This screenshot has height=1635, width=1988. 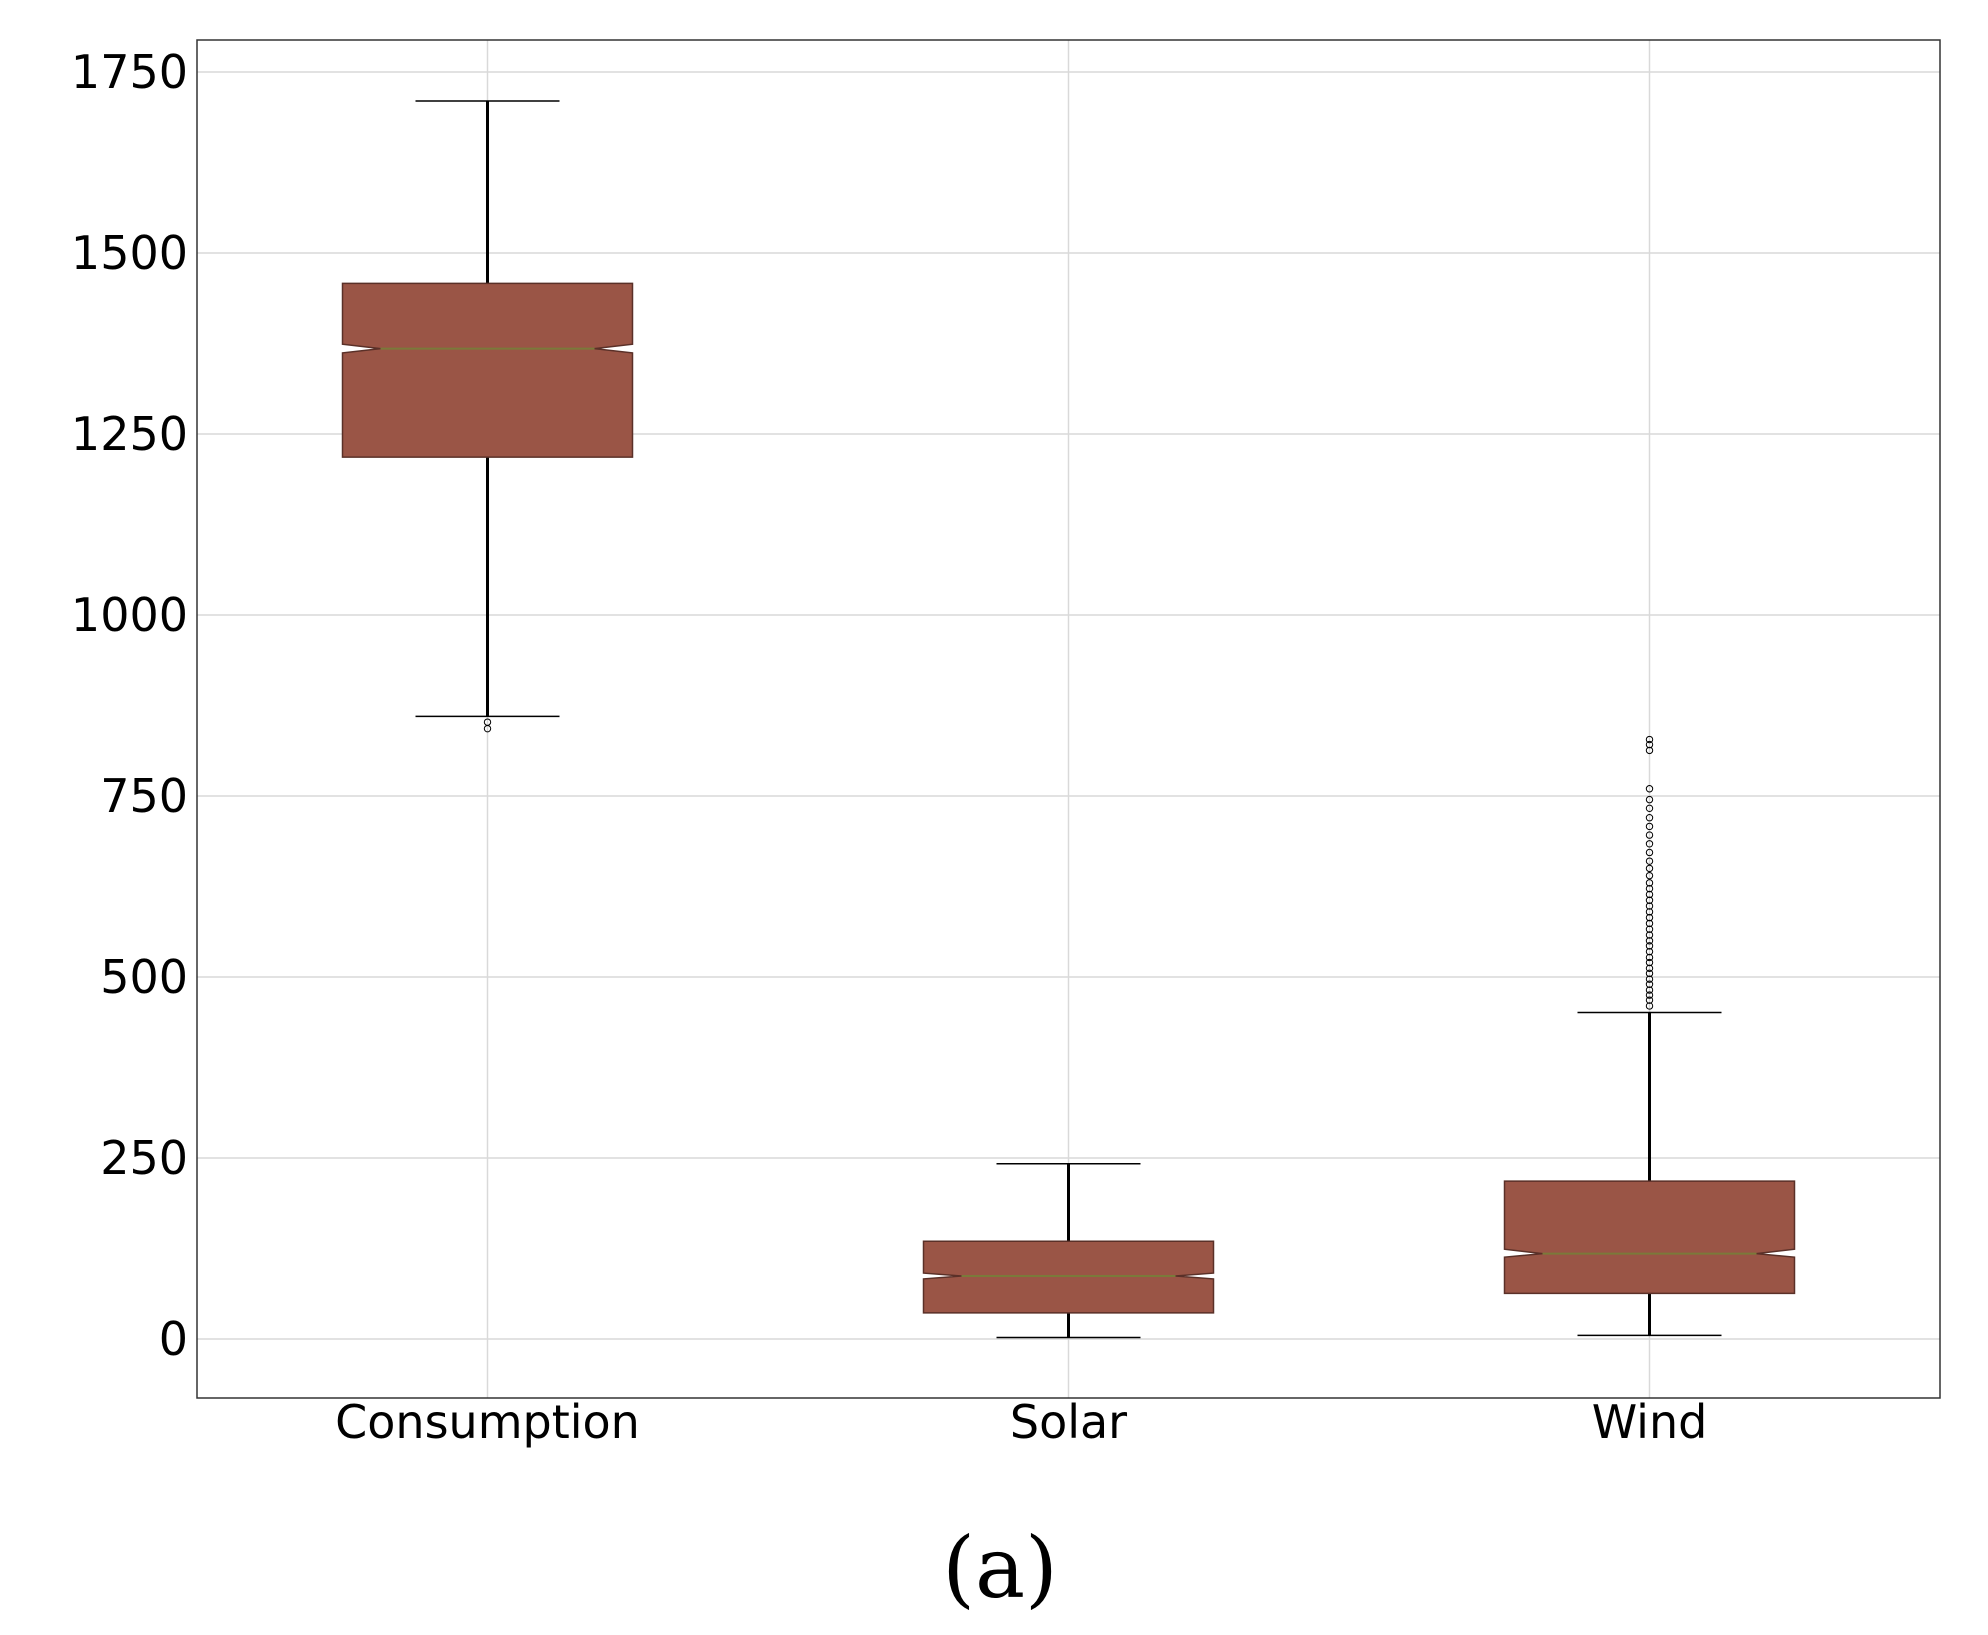 I want to click on y-tick-label-1500: 1500, so click(x=129, y=253).